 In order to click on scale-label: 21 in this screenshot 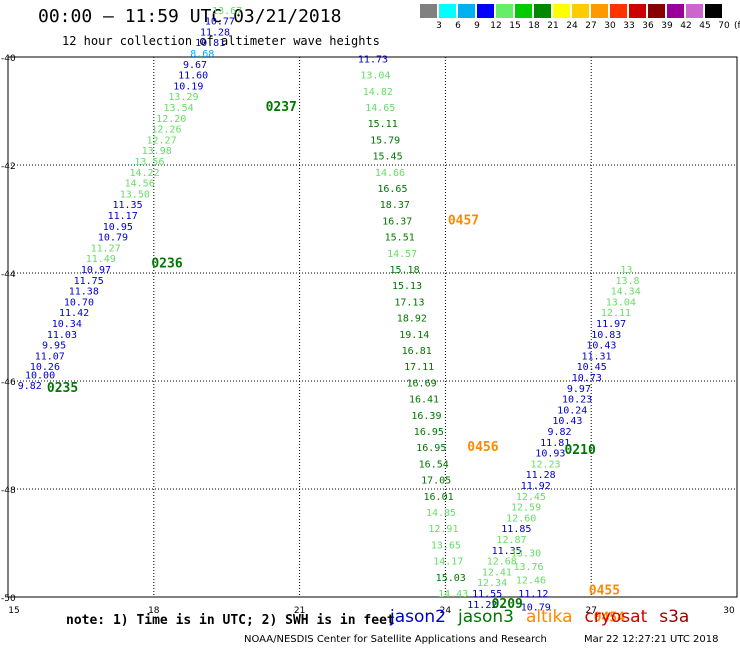, I will do `click(553, 26)`.